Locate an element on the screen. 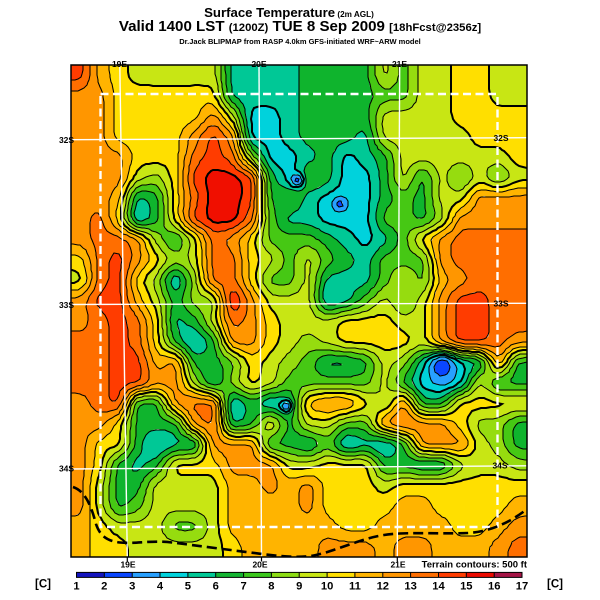 This screenshot has height=600, width=600. svg-text: 3 is located at coordinates (132, 587).